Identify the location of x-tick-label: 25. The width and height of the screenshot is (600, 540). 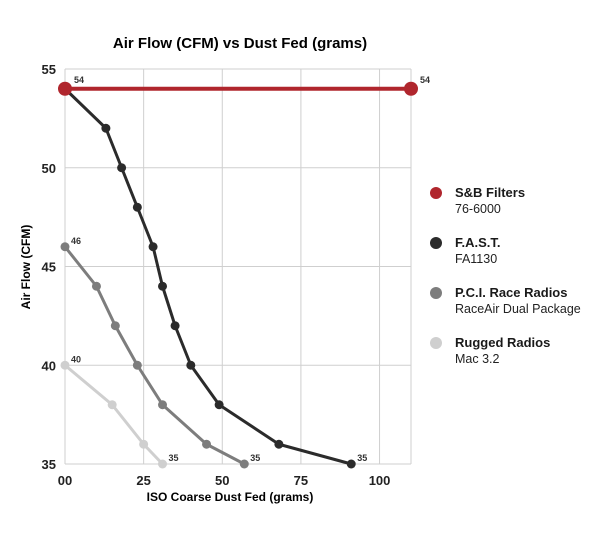
(143, 480).